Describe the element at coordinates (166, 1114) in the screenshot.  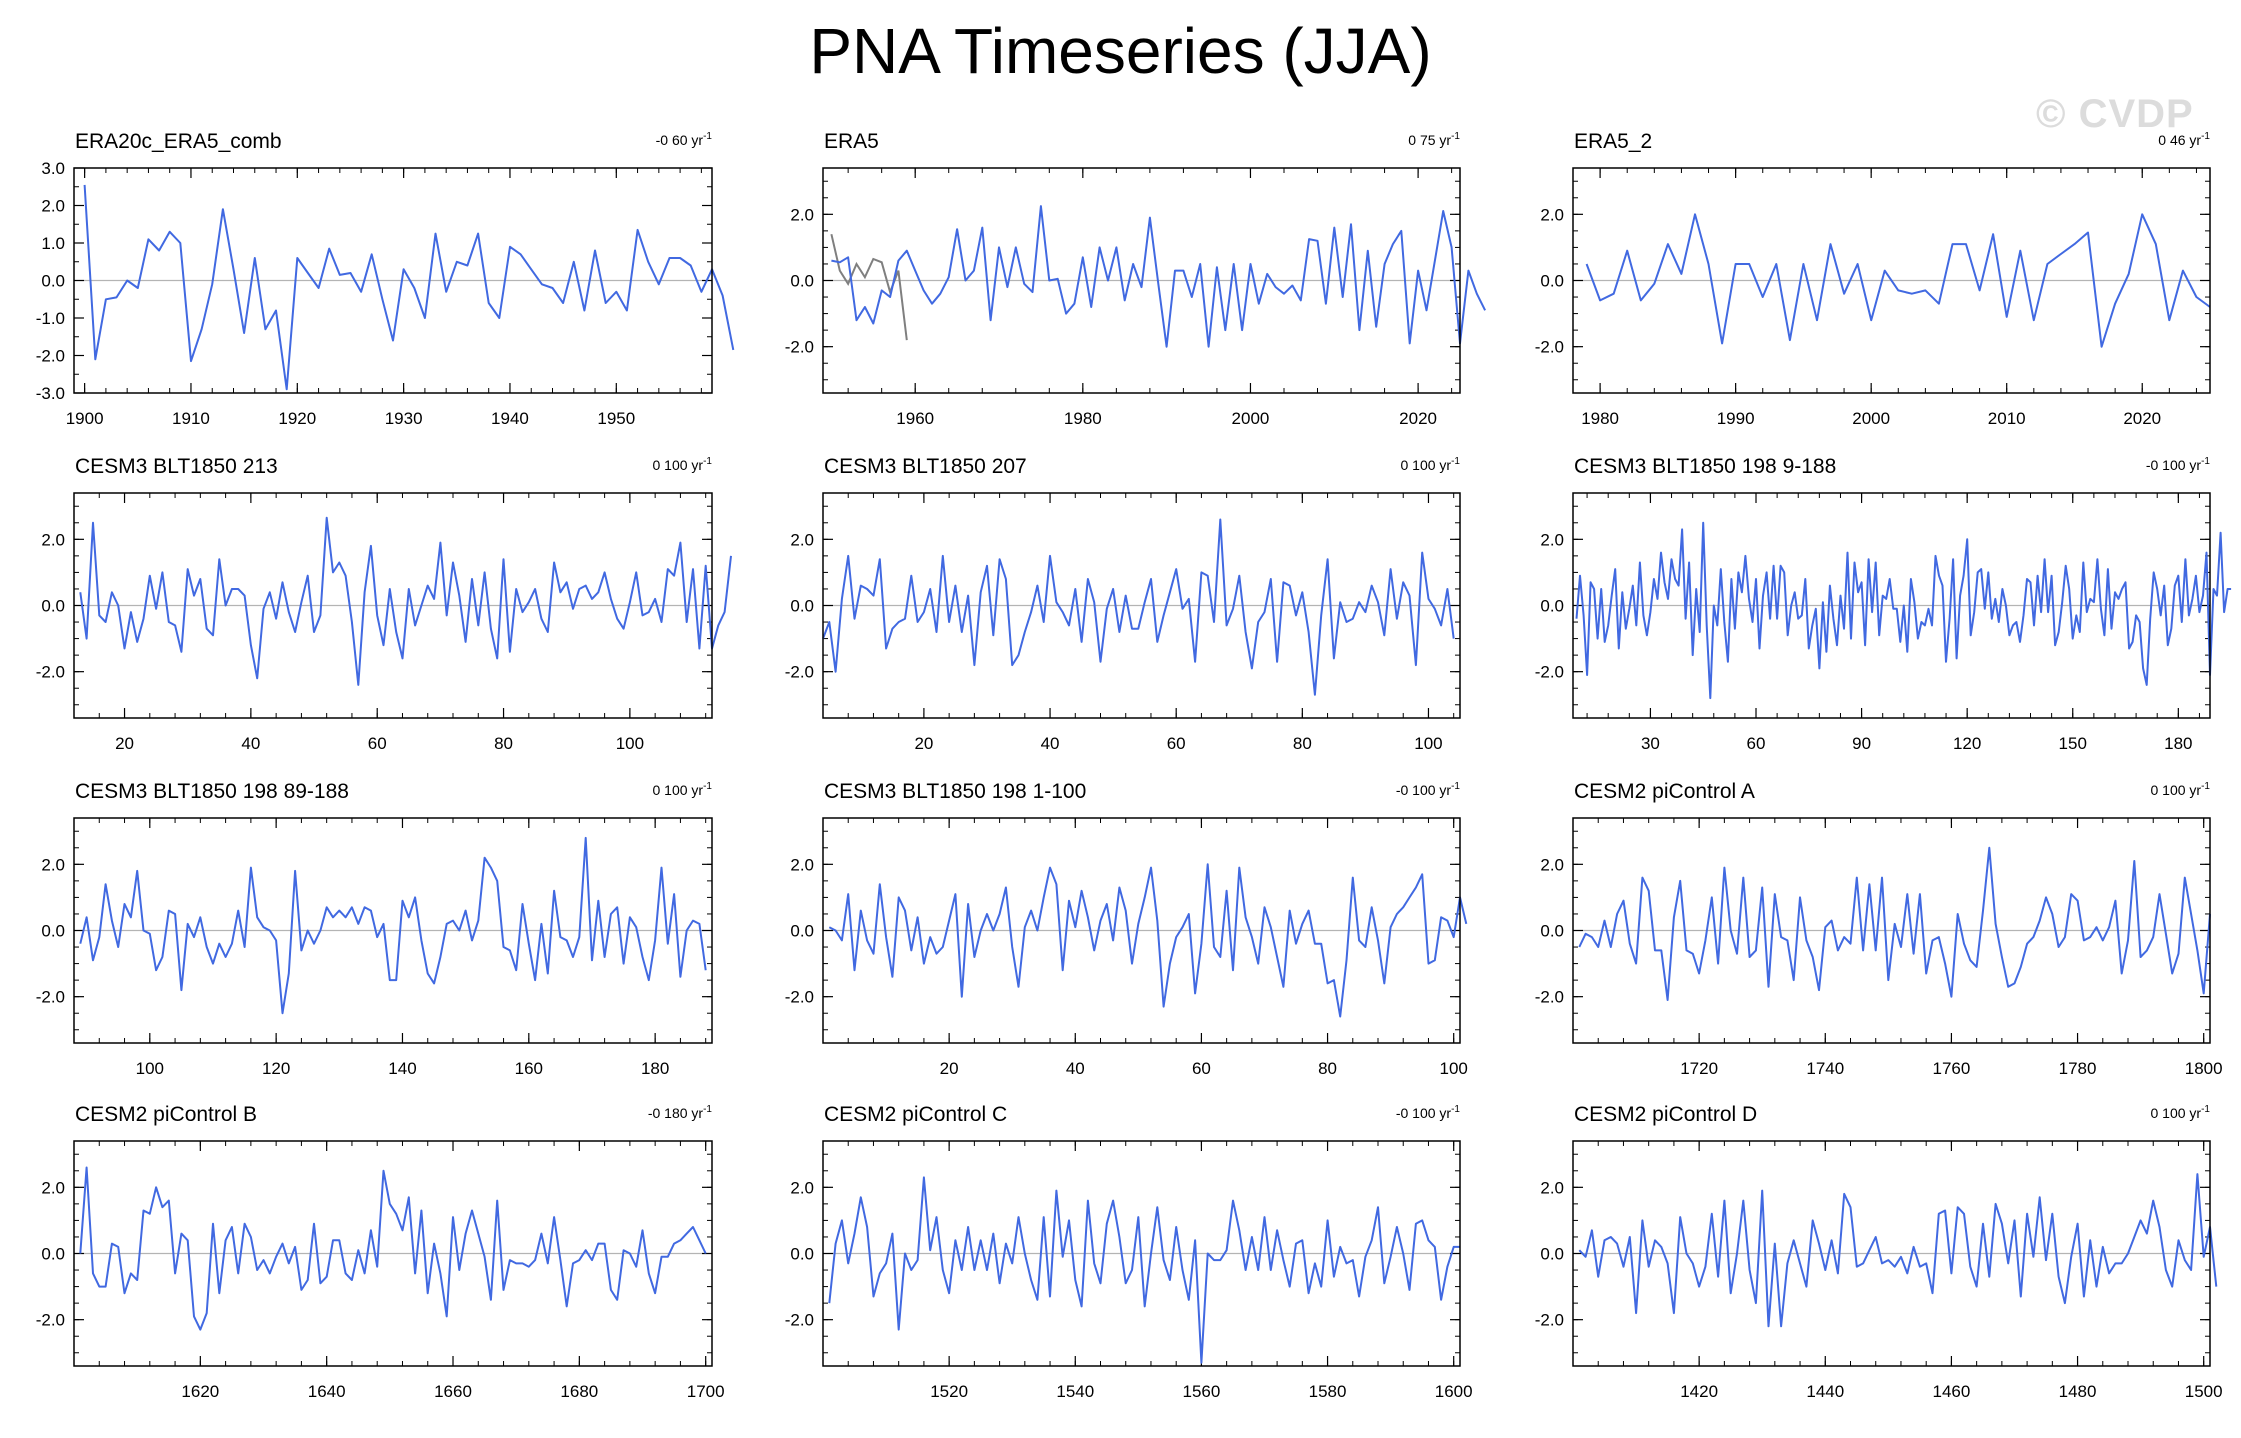
I see `chart-title: CESM2 piControl B` at that location.